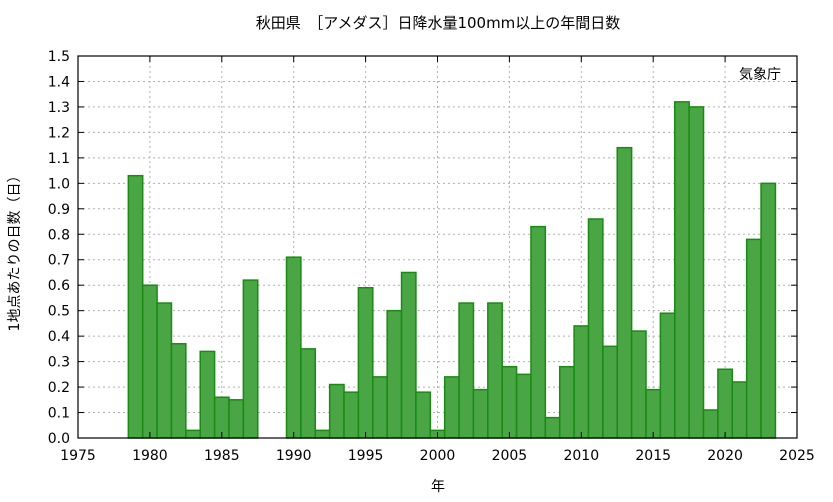 The width and height of the screenshot is (833, 502). Describe the element at coordinates (59, 235) in the screenshot. I see `y-tick-label: 0.8` at that location.